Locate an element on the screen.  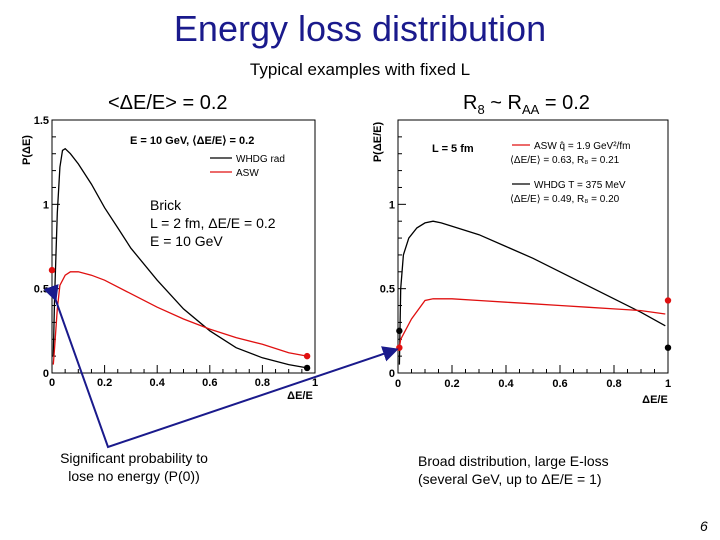
slide-title: Energy loss distribution is located at coordinates (360, 28).